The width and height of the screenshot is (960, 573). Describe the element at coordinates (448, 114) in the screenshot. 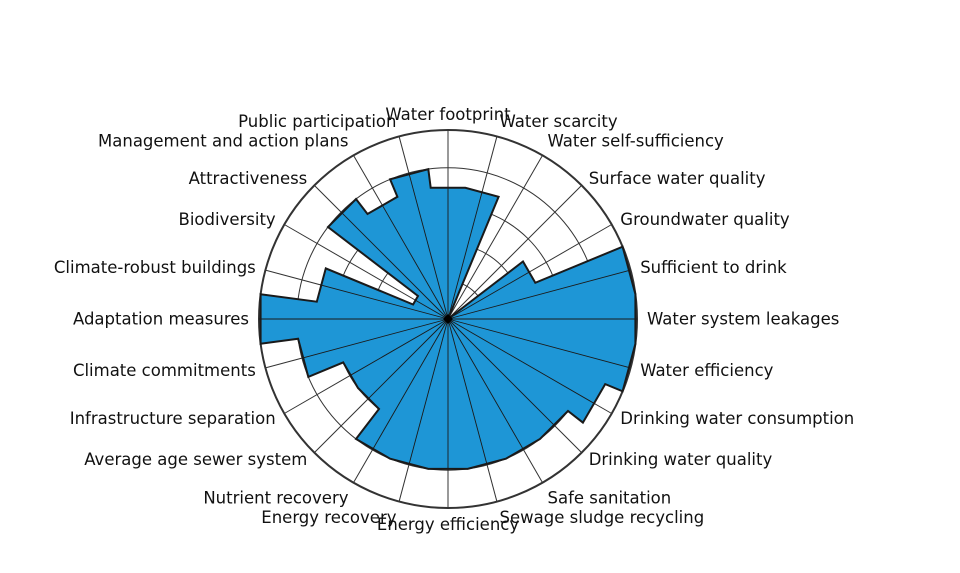

I see `axis-label-0: Water footprint` at that location.